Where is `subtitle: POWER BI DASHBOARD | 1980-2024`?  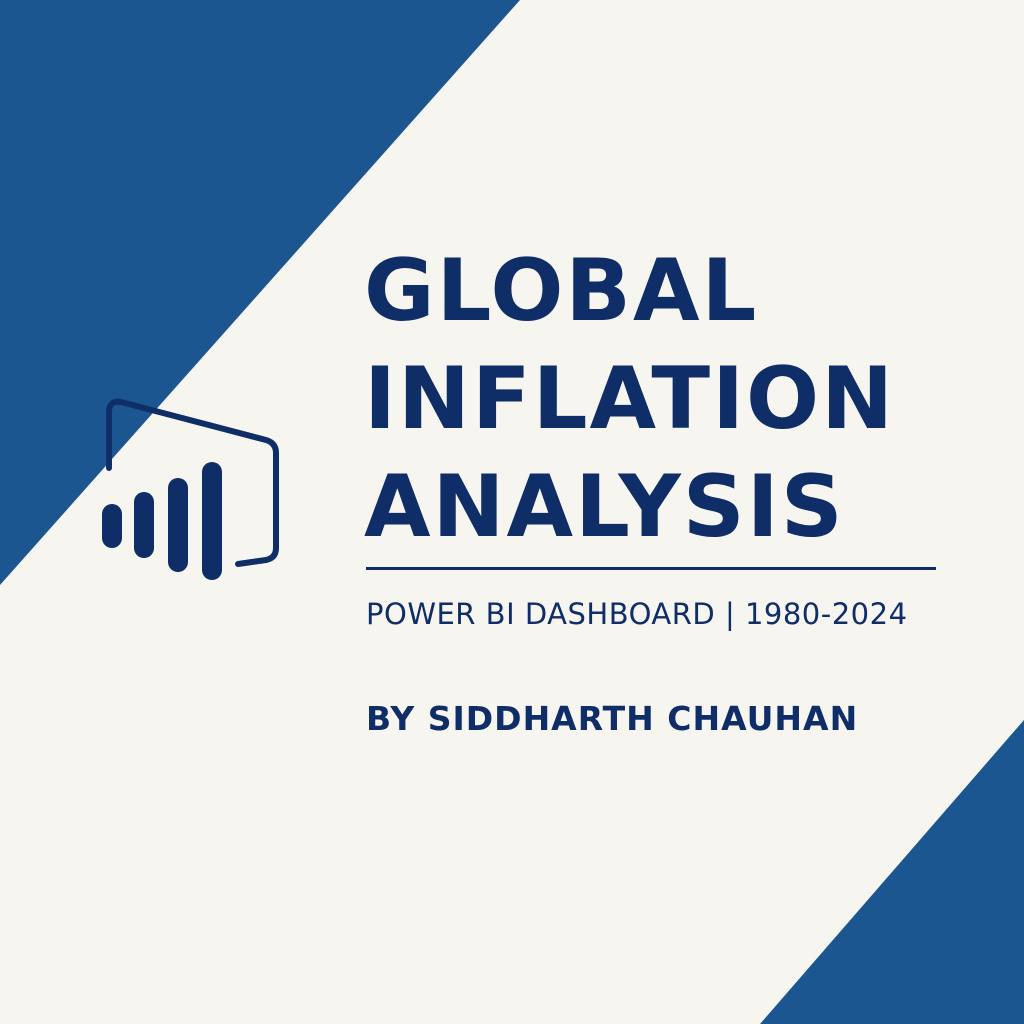 subtitle: POWER BI DASHBOARD | 1980-2024 is located at coordinates (637, 614).